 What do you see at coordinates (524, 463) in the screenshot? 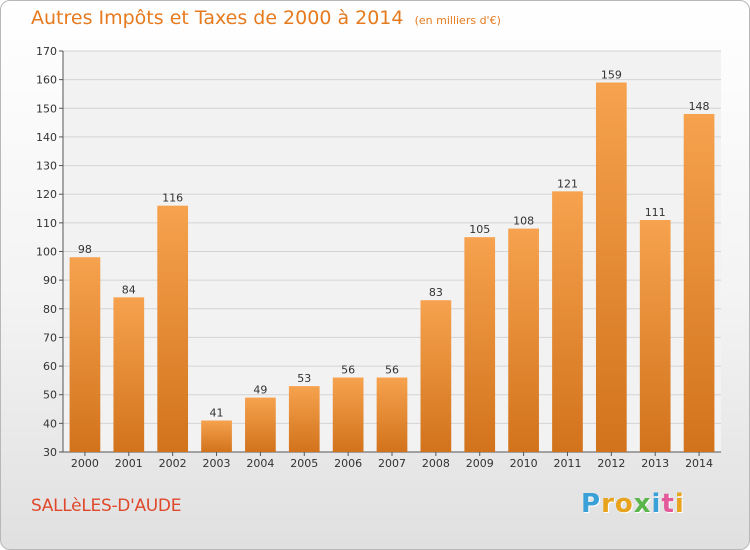
I see `x-tick-label: 2010` at bounding box center [524, 463].